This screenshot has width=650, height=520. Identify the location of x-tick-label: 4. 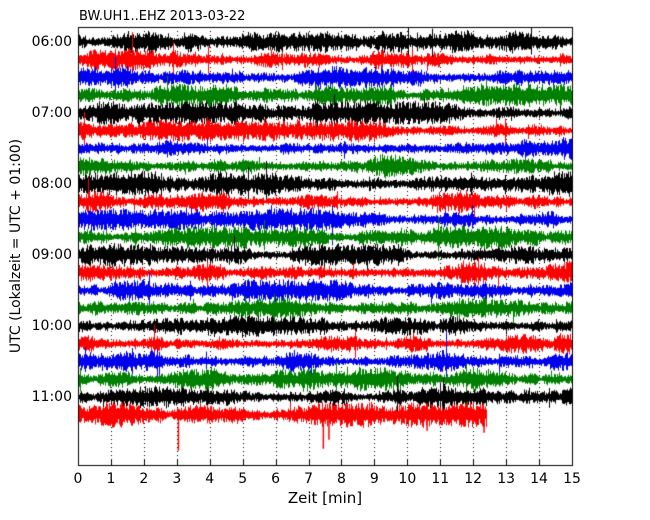
(210, 479).